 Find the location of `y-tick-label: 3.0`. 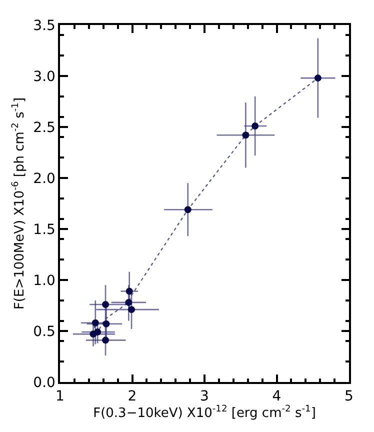

y-tick-label: 3.0 is located at coordinates (44, 76).